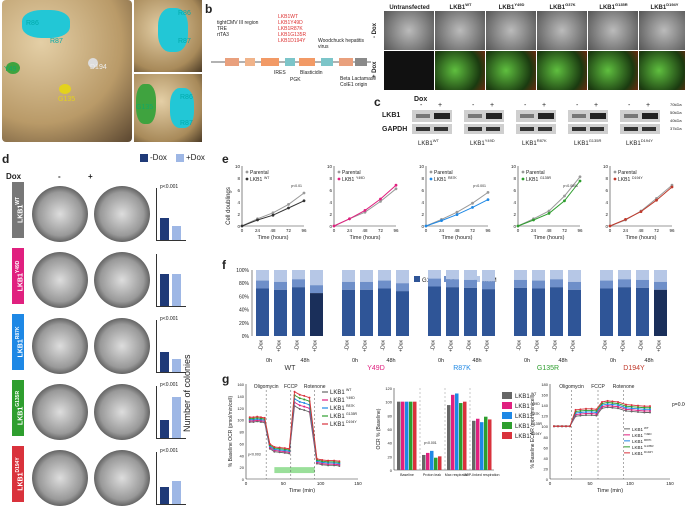  What do you see at coordinates (273, 238) in the screenshot?
I see `xlabel: Time (hours)` at bounding box center [273, 238].